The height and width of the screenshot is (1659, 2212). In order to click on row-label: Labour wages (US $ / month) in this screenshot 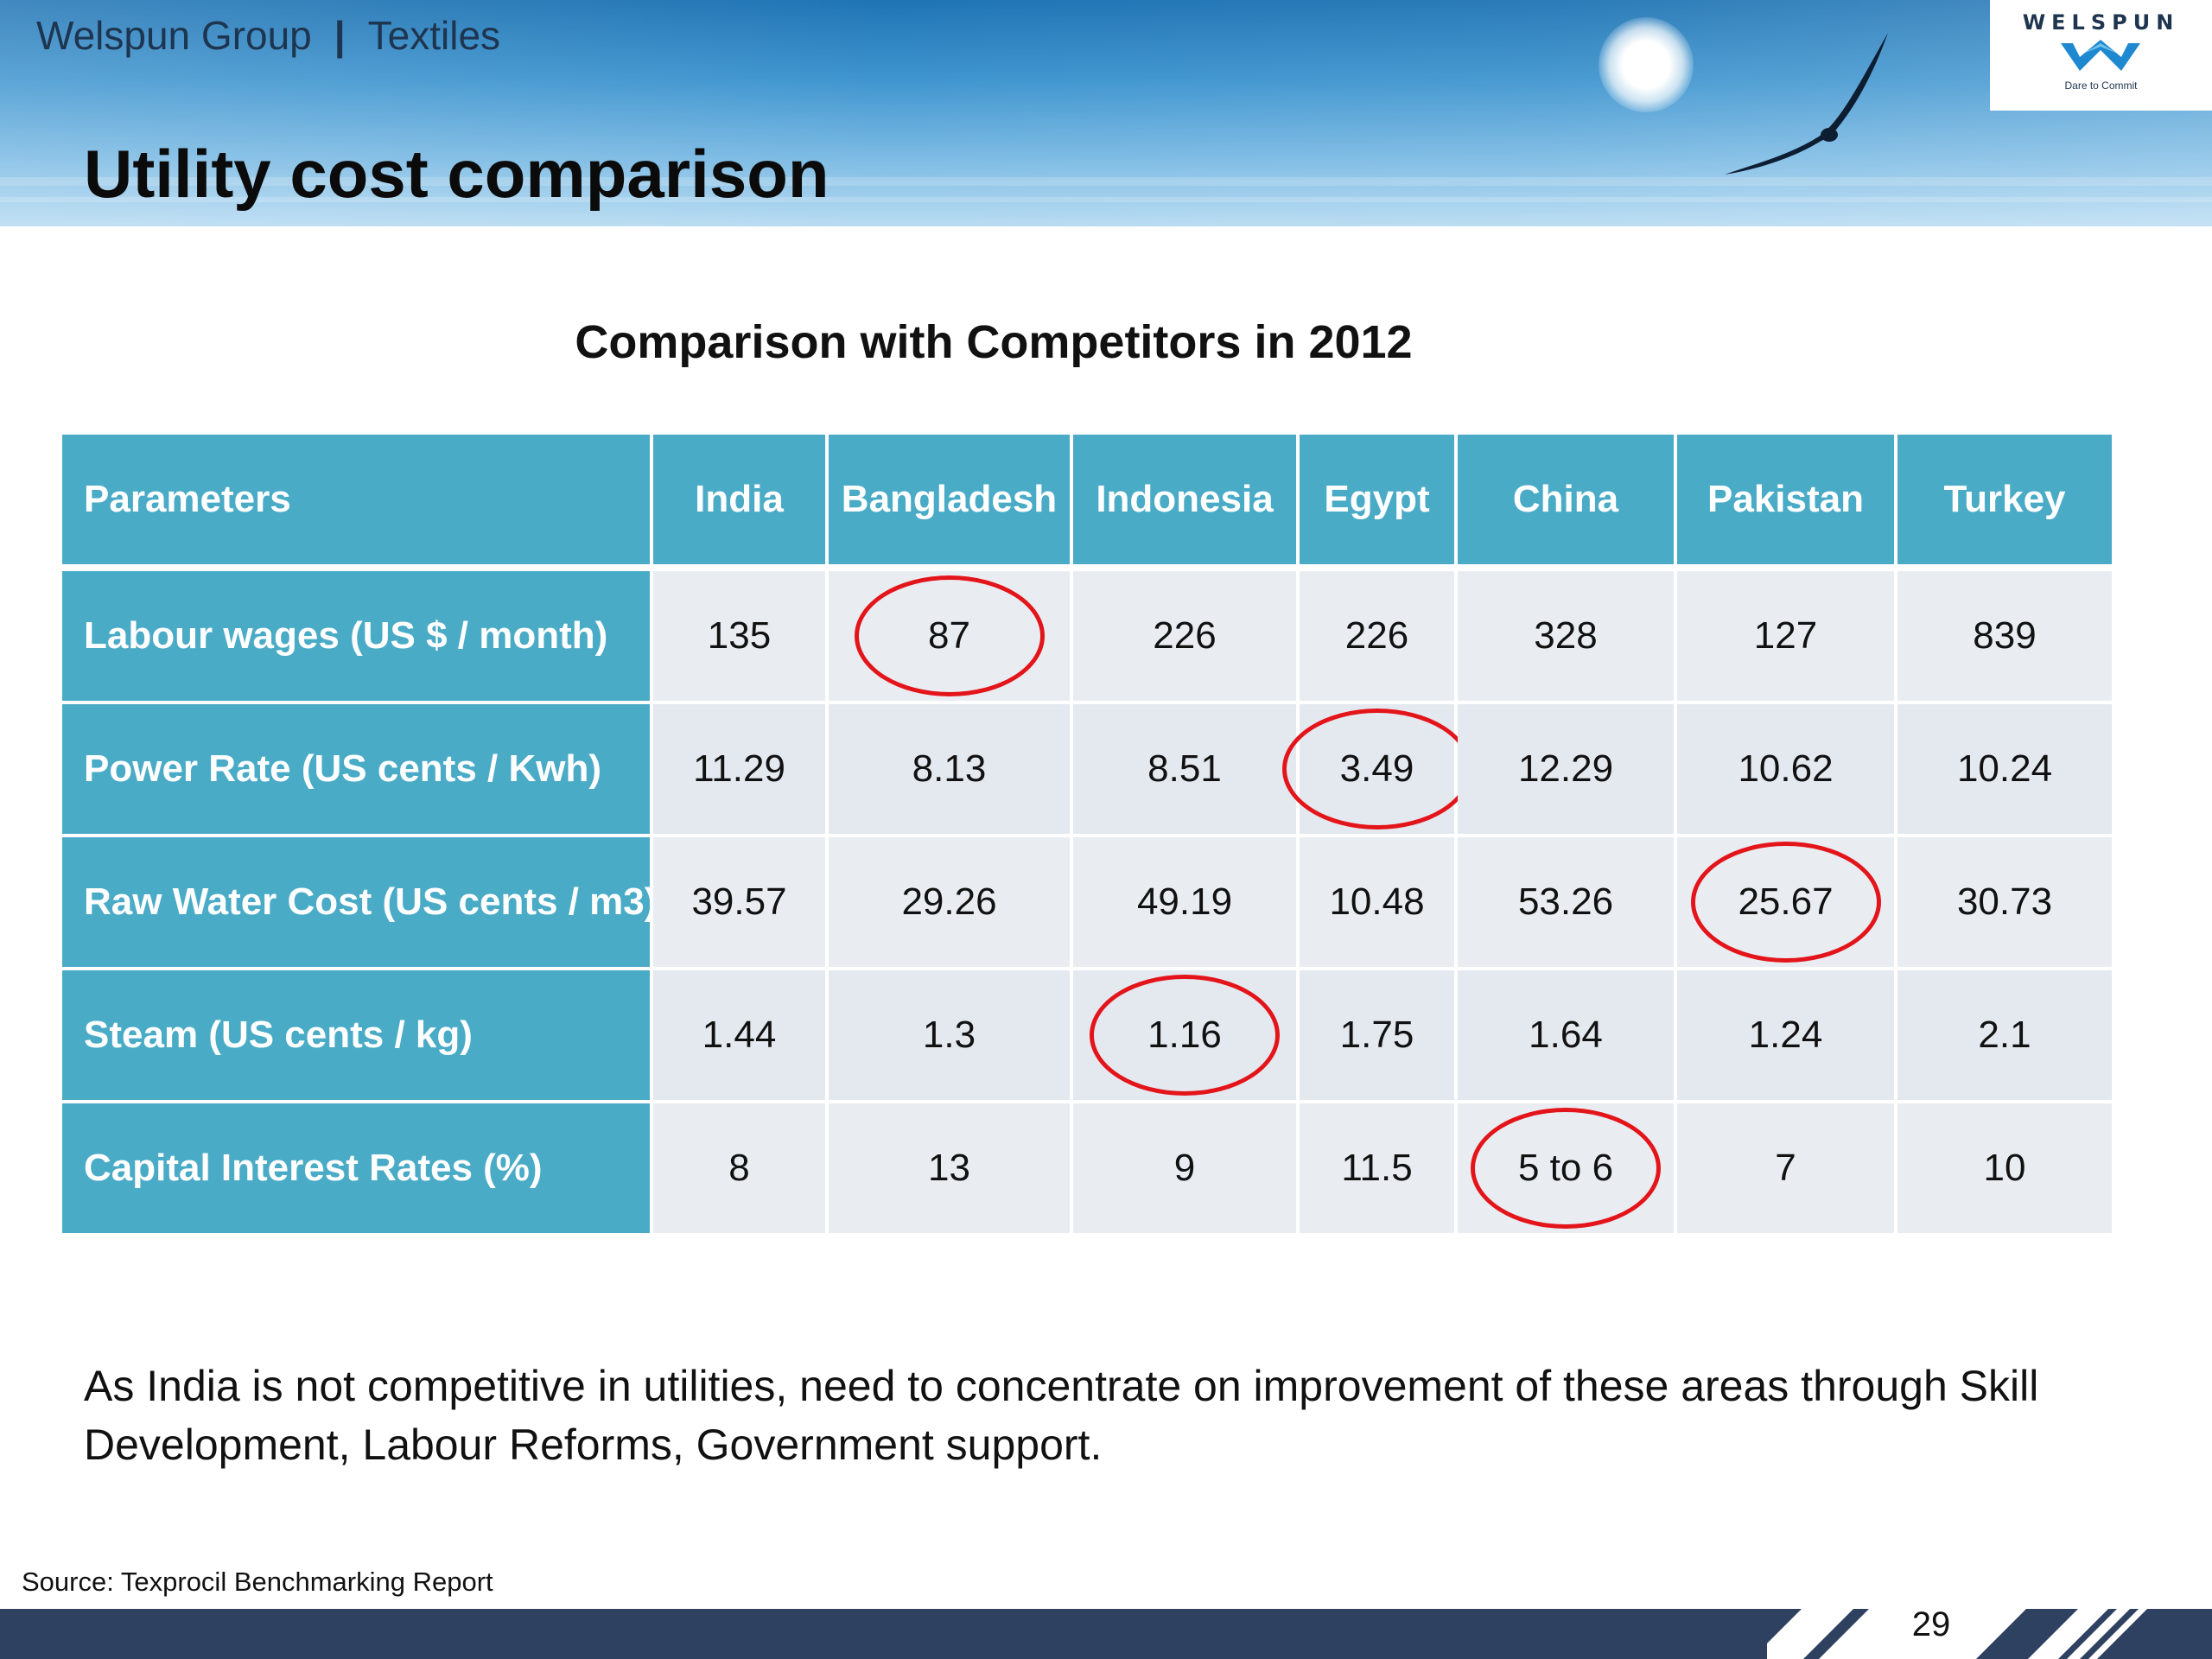, I will do `click(357, 637)`.